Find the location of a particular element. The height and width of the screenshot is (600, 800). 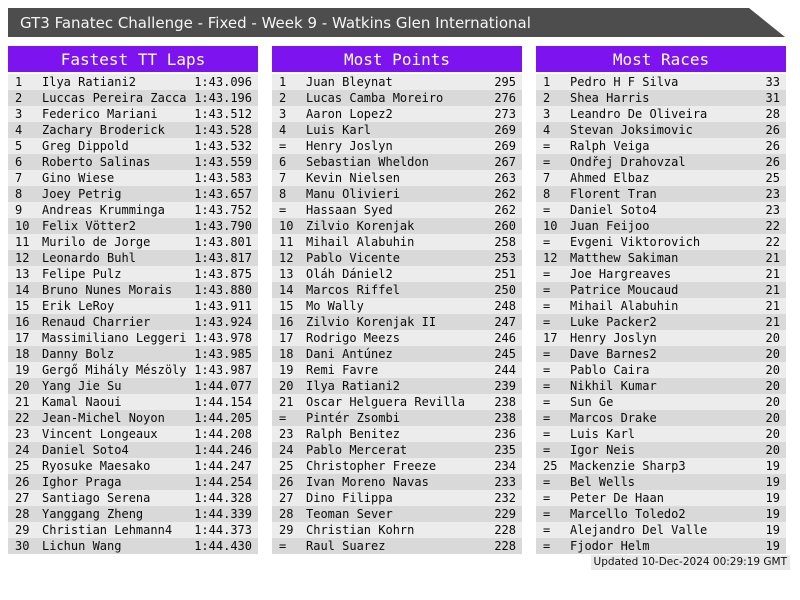

driver-name-cell: Erik LeRoy is located at coordinates (78, 306).